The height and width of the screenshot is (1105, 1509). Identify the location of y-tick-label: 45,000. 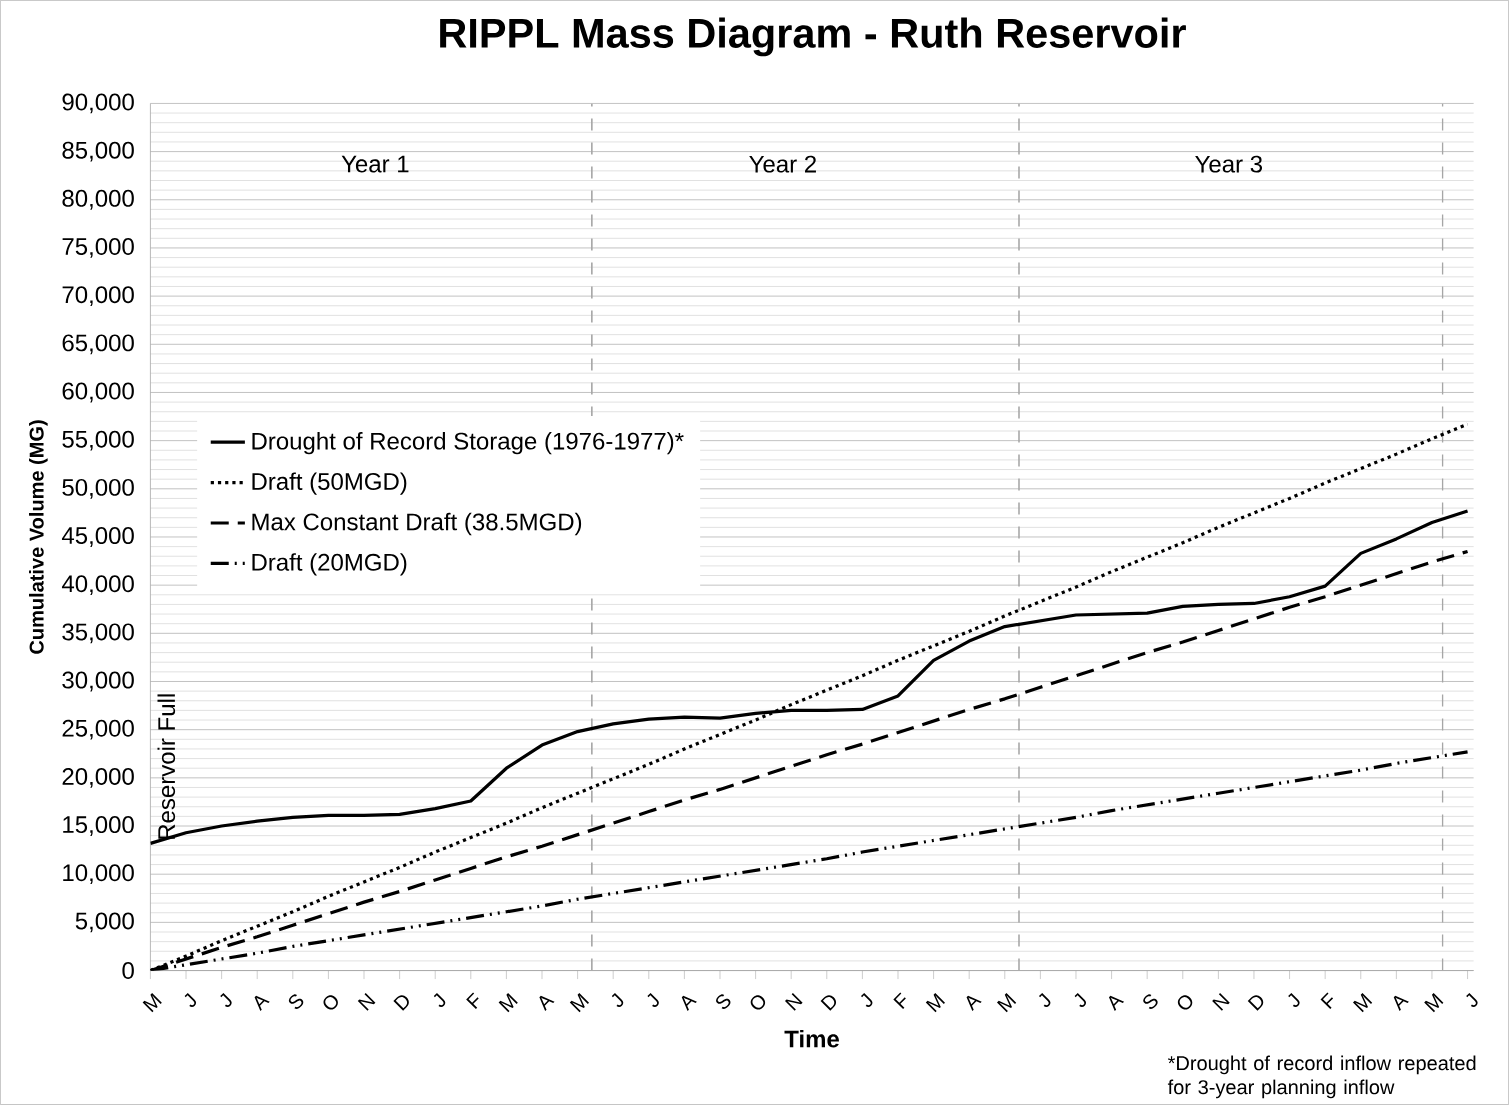
(97, 537).